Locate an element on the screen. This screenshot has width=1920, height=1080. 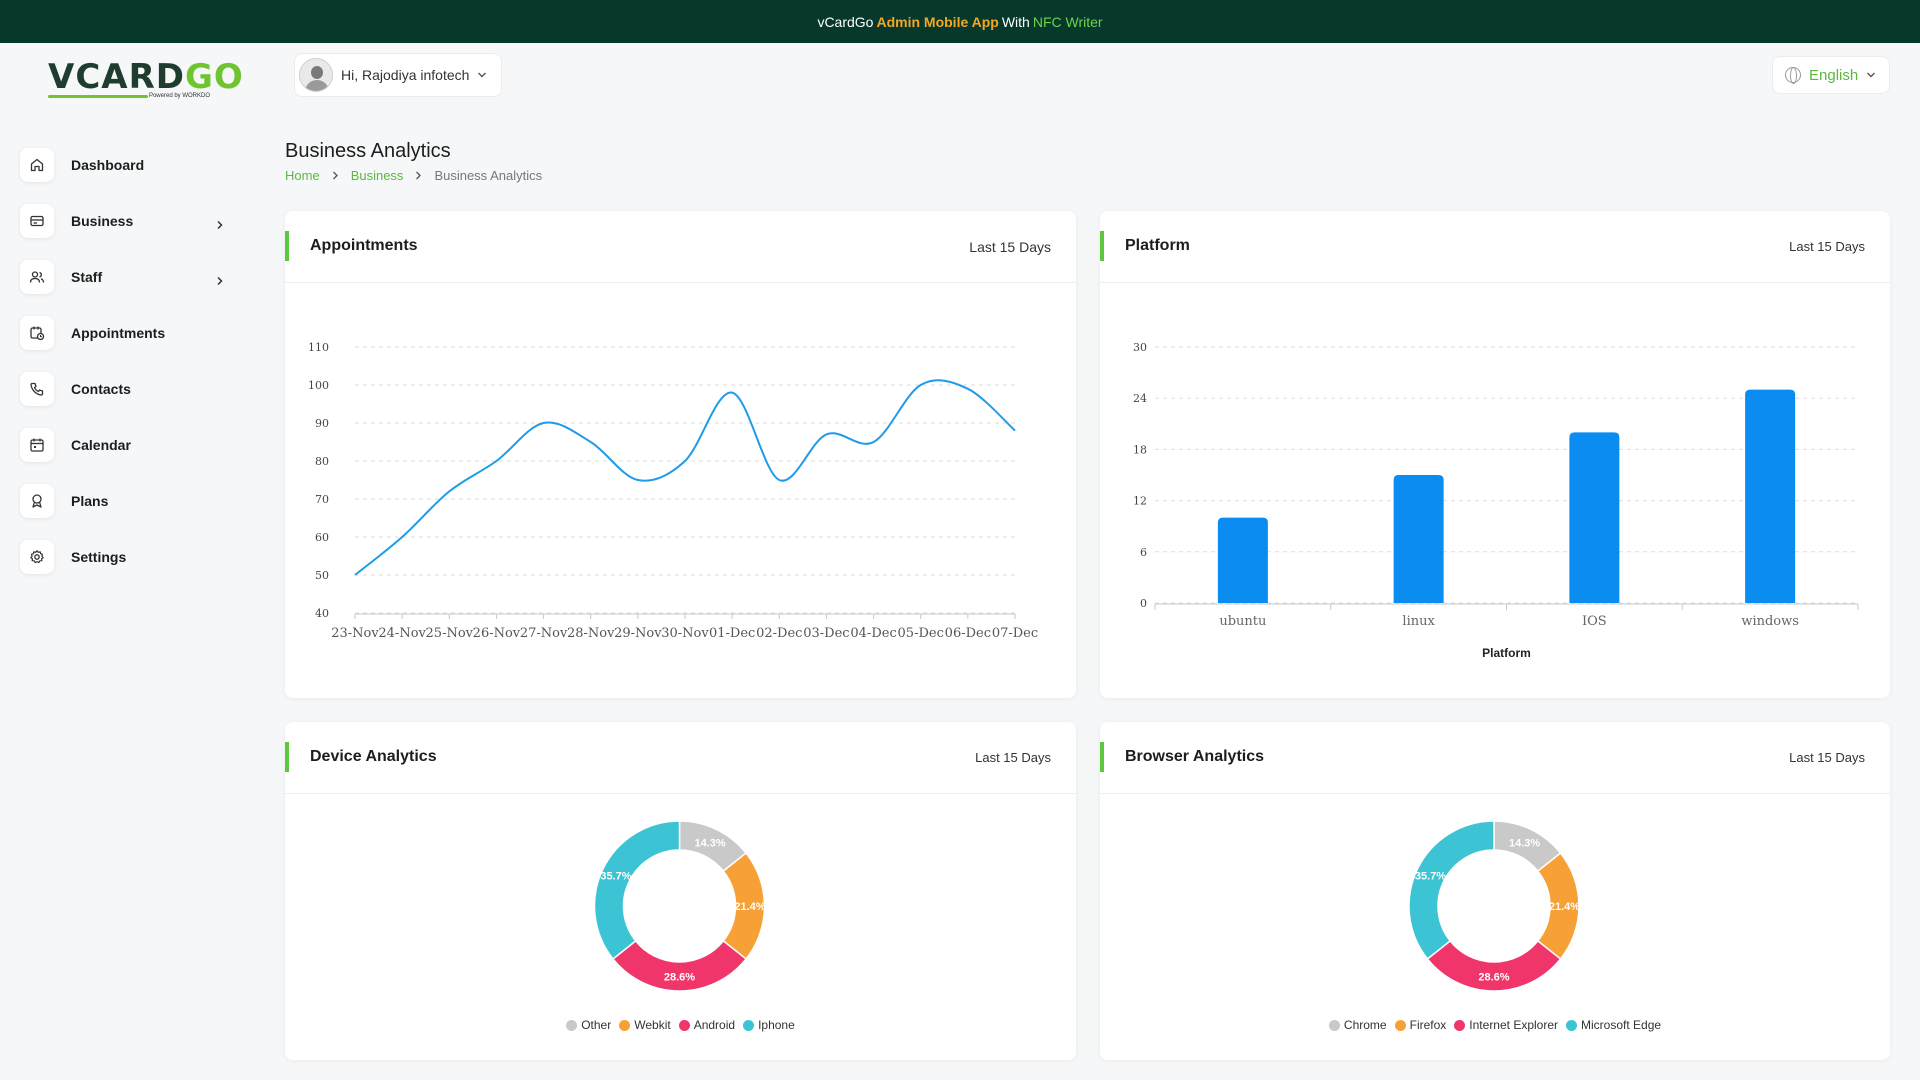
x-tick-label: 07-Dec is located at coordinates (1015, 633).